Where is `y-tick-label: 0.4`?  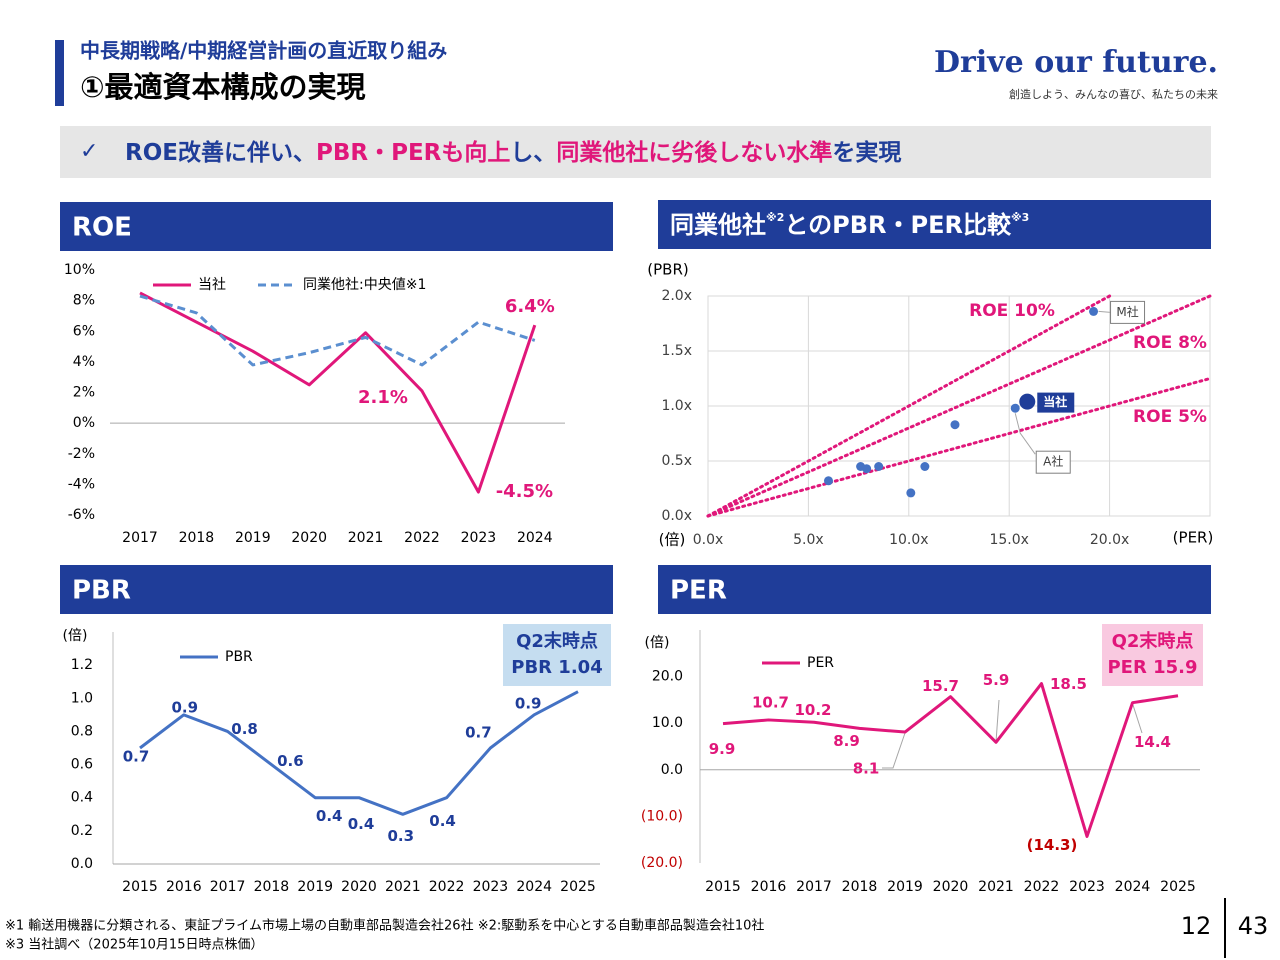 y-tick-label: 0.4 is located at coordinates (82, 798).